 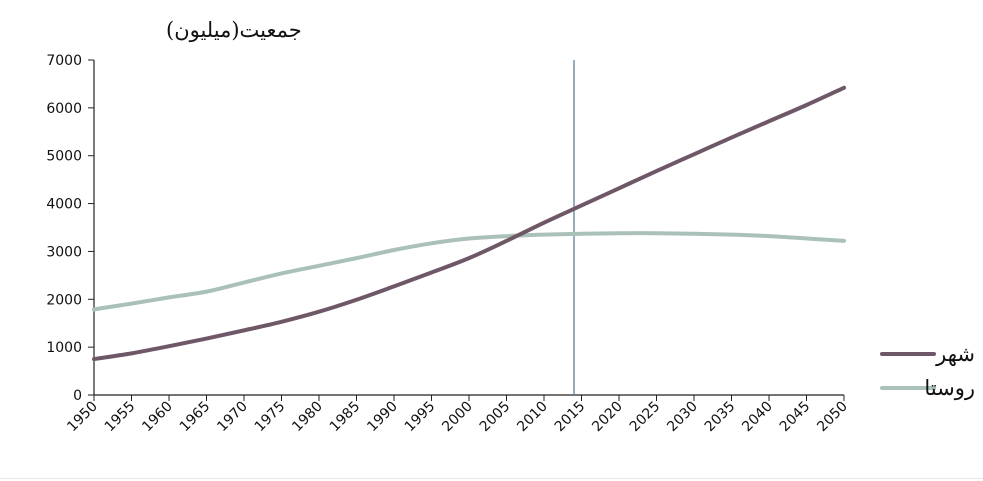 What do you see at coordinates (927, 371) in the screenshot?
I see `legend: شهر روستا` at bounding box center [927, 371].